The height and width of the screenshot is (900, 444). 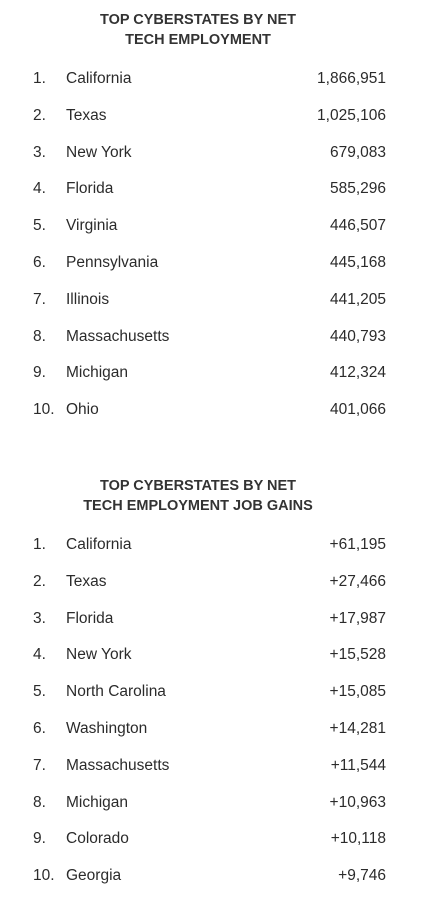 What do you see at coordinates (357, 728) in the screenshot?
I see `value: +14,281` at bounding box center [357, 728].